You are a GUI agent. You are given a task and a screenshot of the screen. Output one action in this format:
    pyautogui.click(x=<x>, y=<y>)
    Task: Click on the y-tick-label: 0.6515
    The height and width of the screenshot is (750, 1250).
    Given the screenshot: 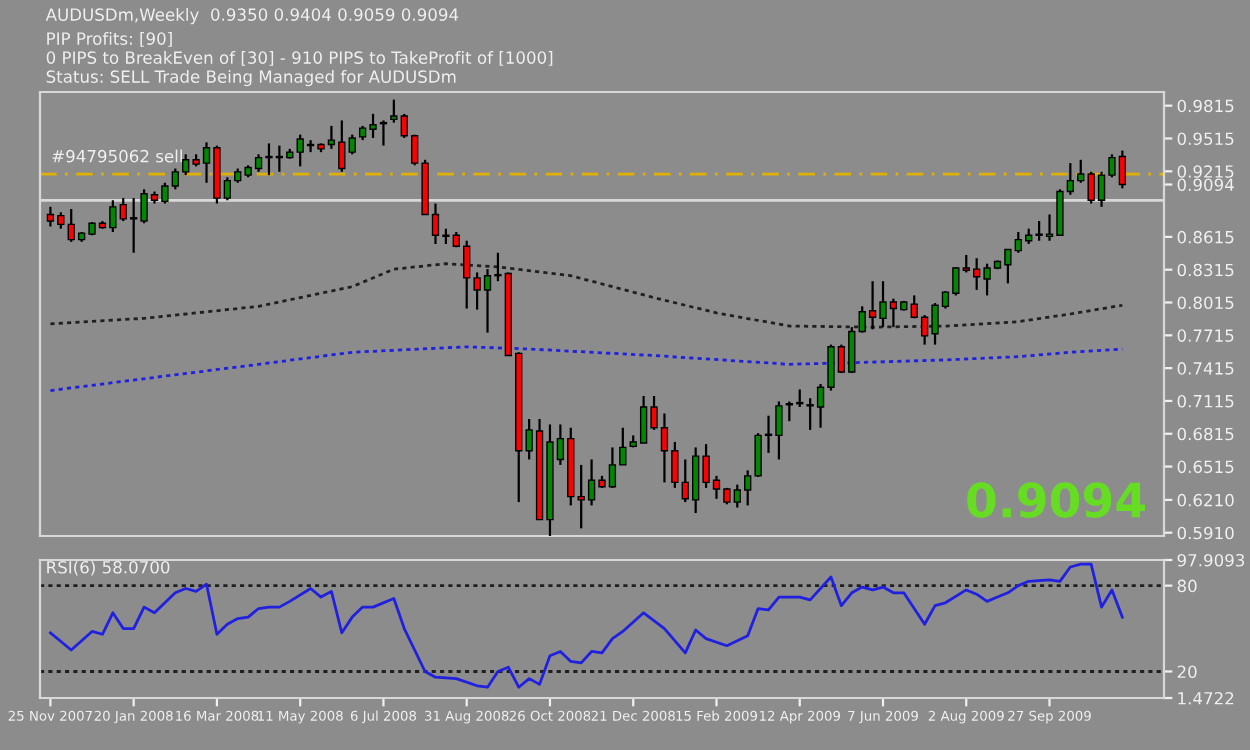 What is the action you would take?
    pyautogui.click(x=1205, y=467)
    